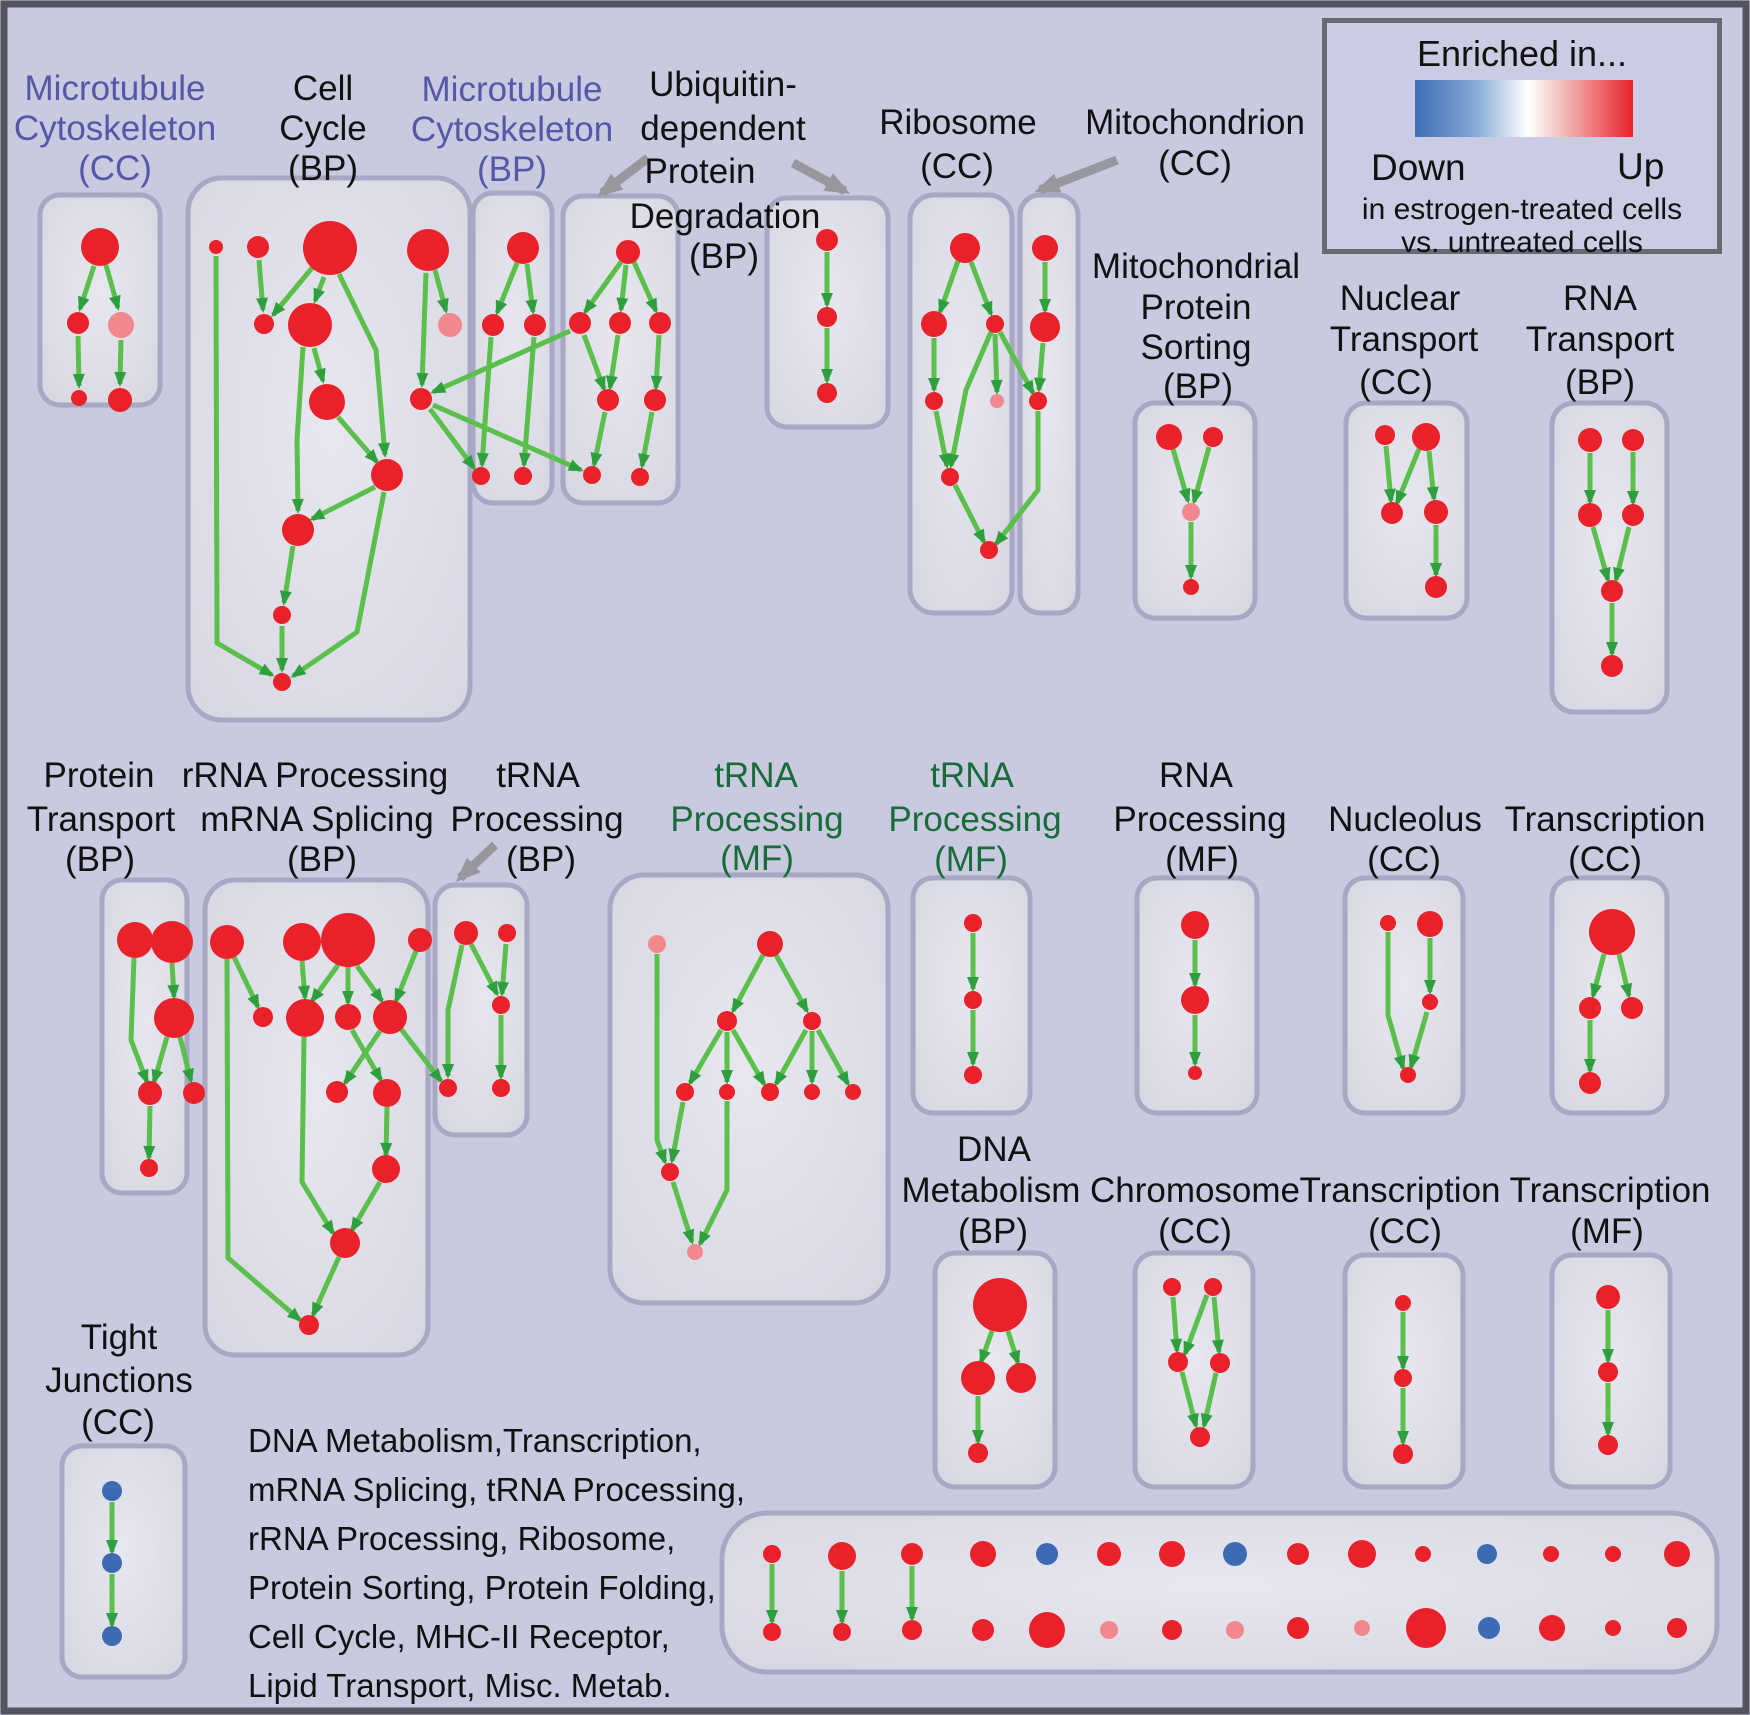  Describe the element at coordinates (1609, 995) in the screenshot. I see `cluster-box-transcription-cc` at that location.